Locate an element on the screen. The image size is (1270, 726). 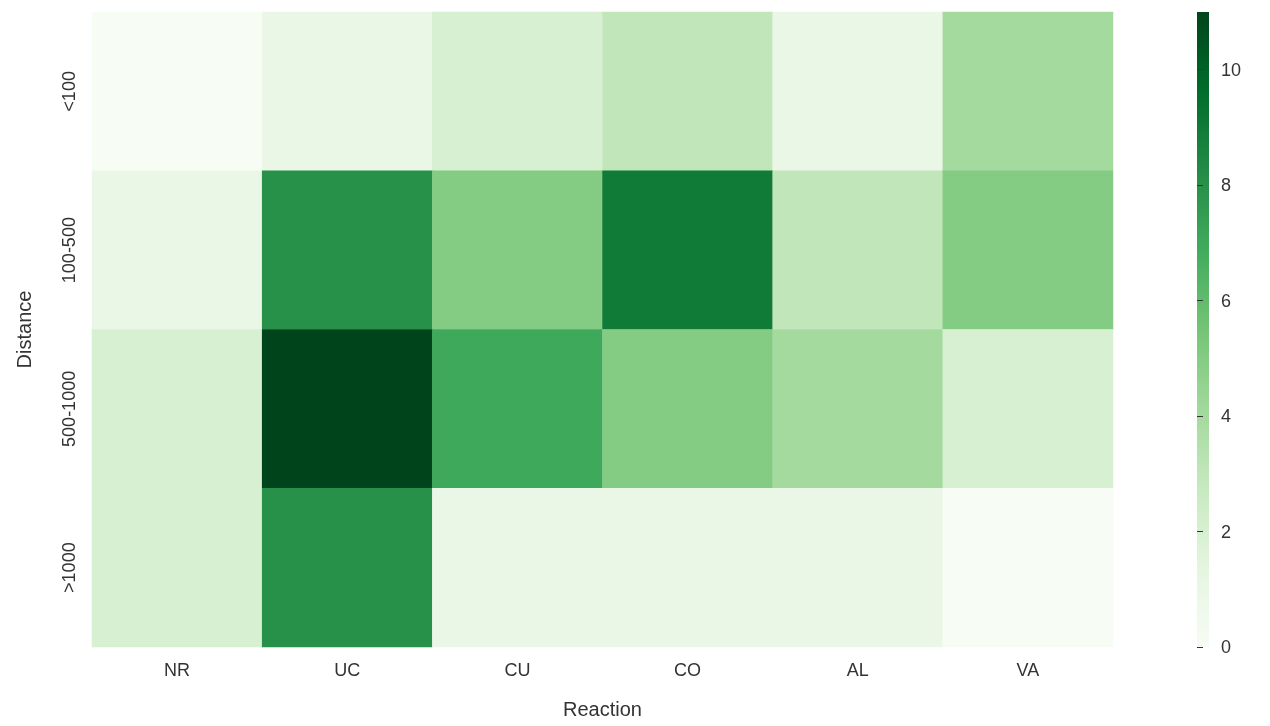
color-bar-label: 10 is located at coordinates (1231, 69).